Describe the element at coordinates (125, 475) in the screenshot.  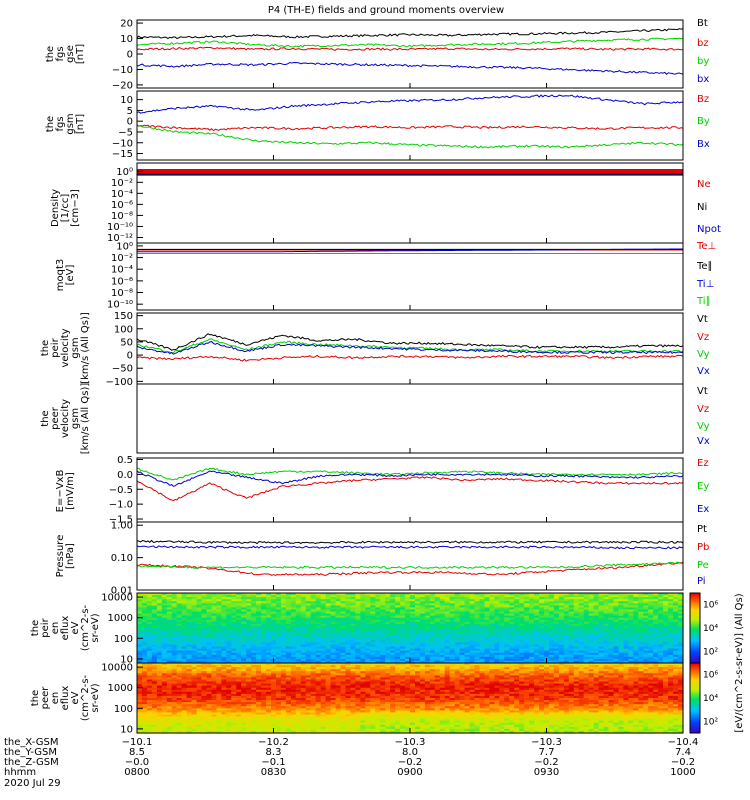
I see `efield-ytick-label: 0.0` at that location.